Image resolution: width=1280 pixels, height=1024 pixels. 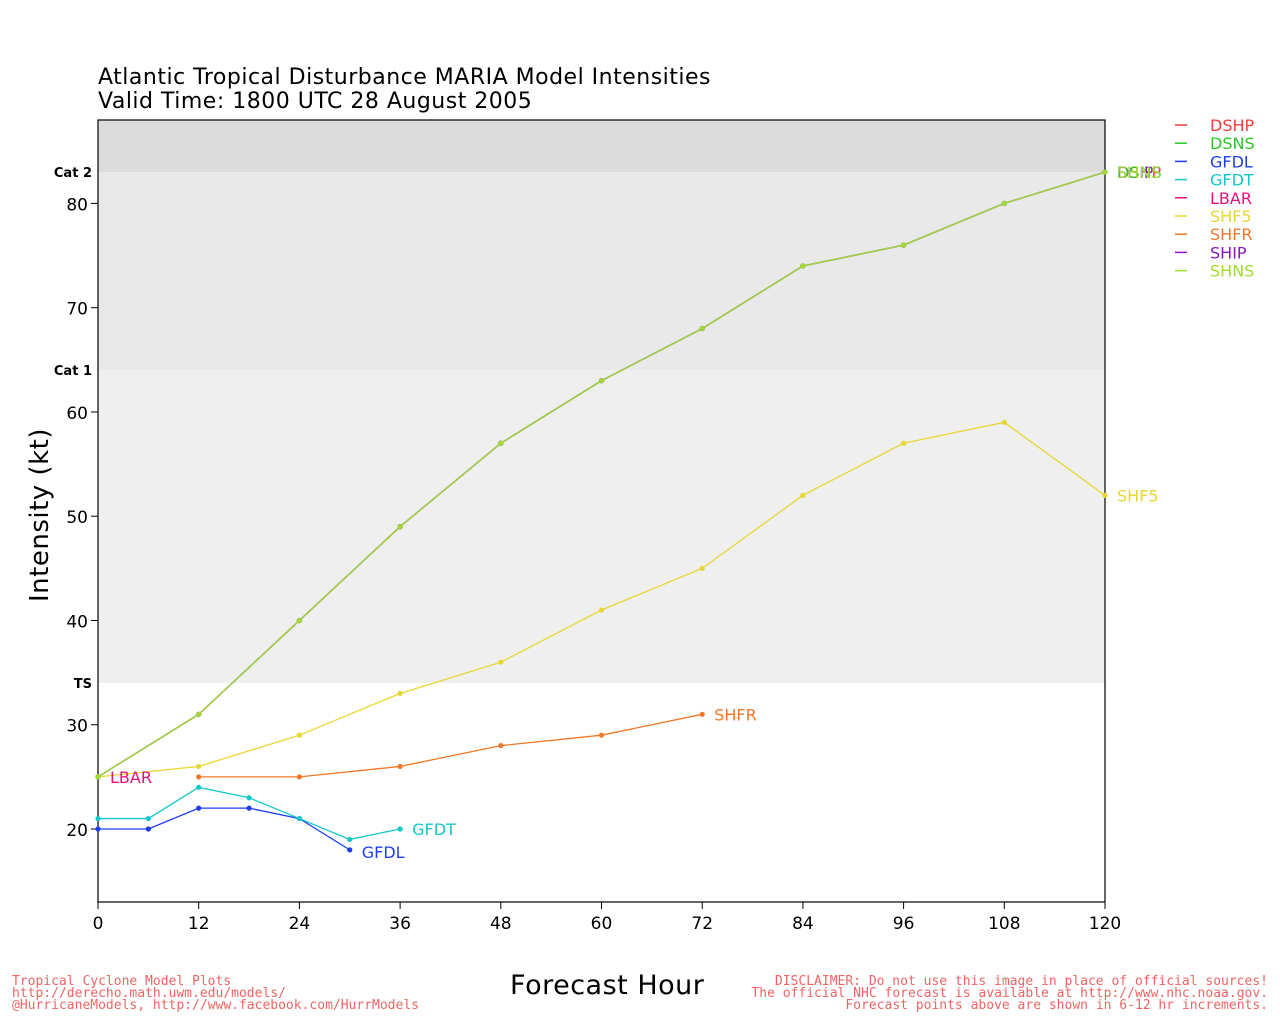 I want to click on category-label: TS, so click(x=83, y=684).